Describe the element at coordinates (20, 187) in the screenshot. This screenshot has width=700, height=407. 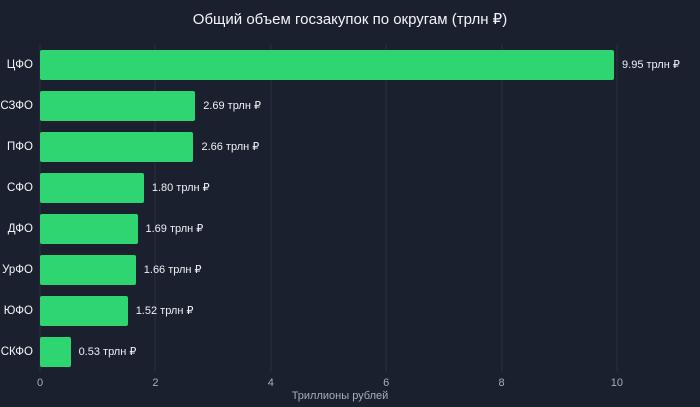
I see `y-tick-label: СФО` at that location.